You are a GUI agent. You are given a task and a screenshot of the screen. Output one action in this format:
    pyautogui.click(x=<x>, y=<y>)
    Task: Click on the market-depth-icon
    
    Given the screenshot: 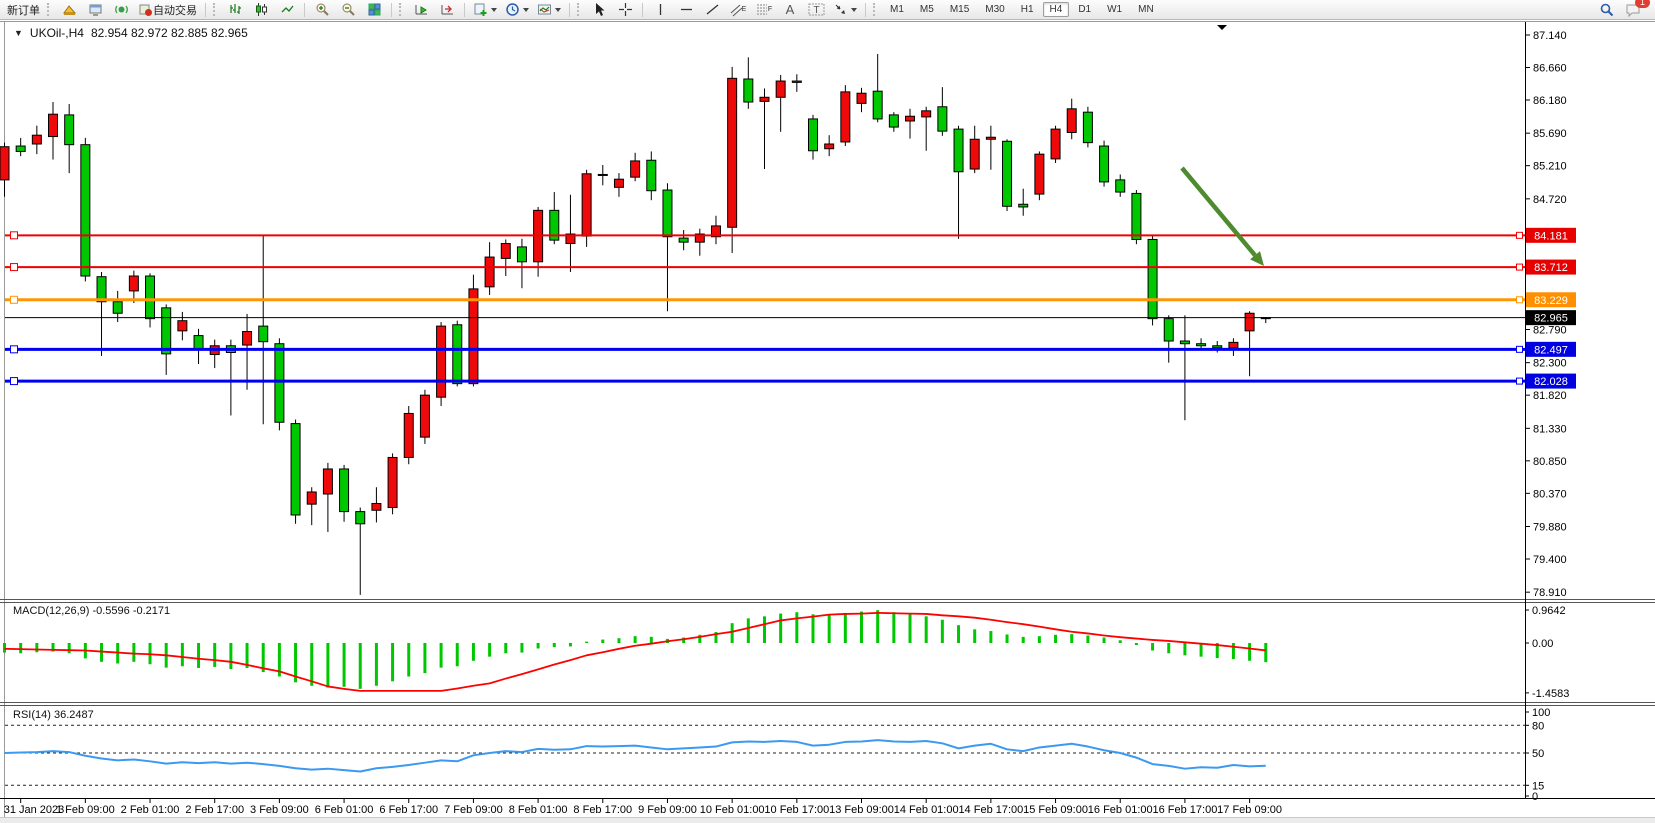 What is the action you would take?
    pyautogui.click(x=69, y=10)
    